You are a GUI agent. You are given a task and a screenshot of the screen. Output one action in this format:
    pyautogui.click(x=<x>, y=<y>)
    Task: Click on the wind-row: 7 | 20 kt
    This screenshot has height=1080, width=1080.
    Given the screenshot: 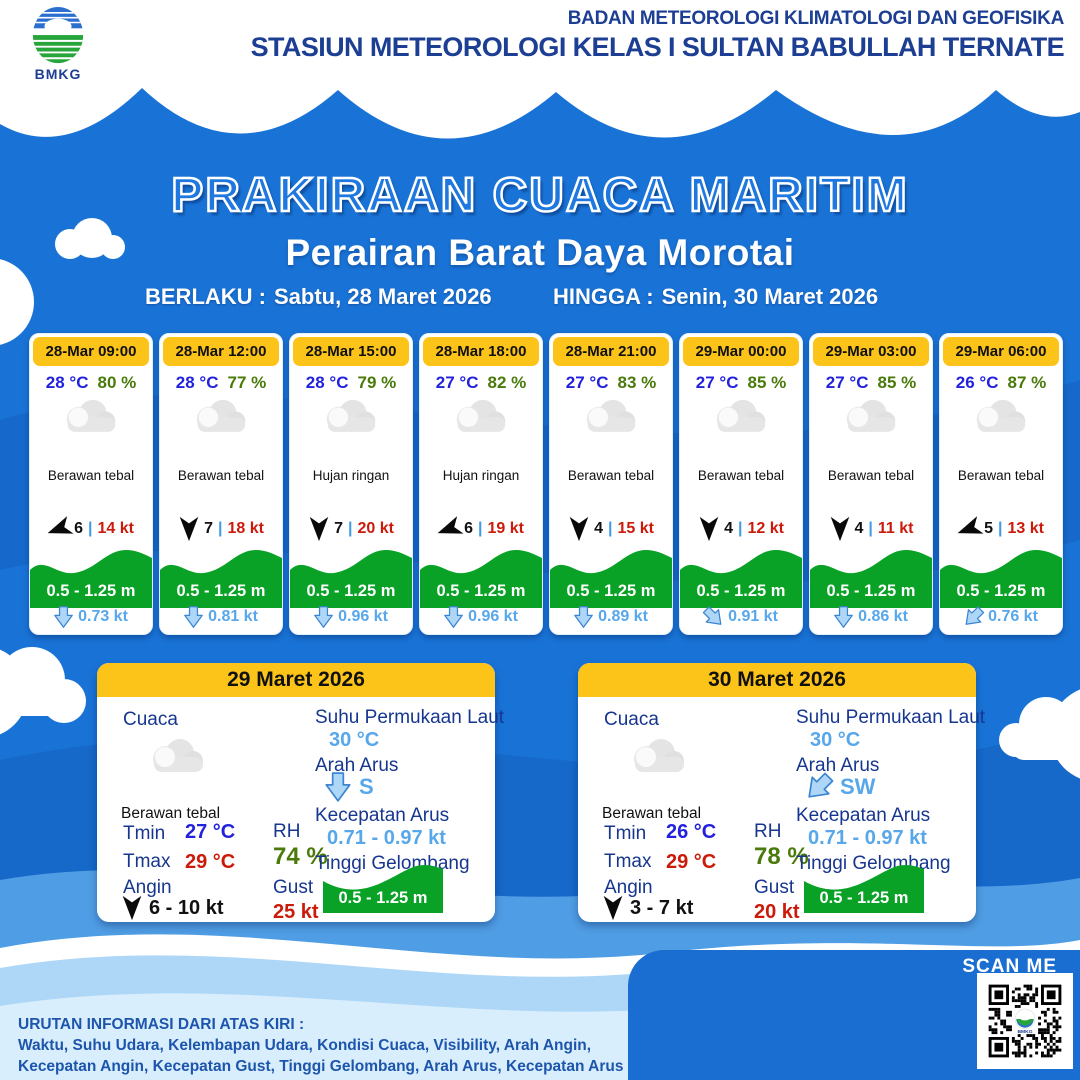 What is the action you would take?
    pyautogui.click(x=351, y=529)
    